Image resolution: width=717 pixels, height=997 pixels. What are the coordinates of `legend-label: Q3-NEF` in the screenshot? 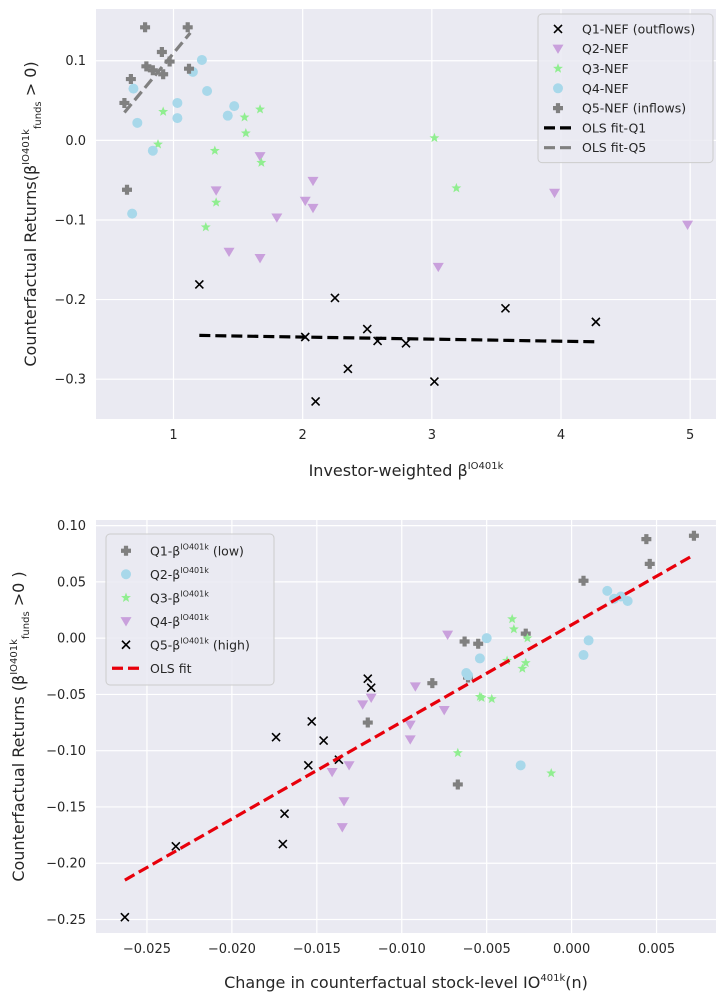 It's located at (605, 68).